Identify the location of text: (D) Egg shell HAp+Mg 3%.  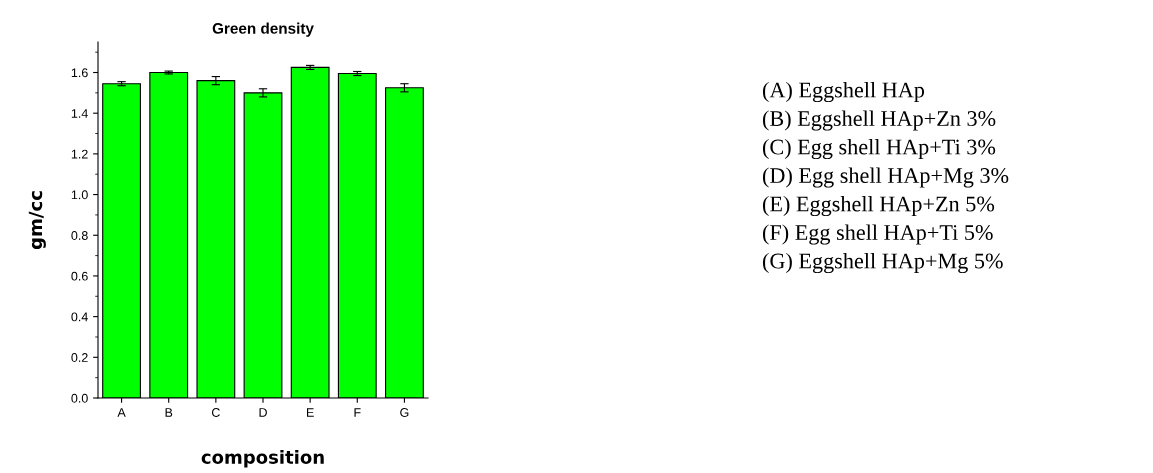
(885, 177).